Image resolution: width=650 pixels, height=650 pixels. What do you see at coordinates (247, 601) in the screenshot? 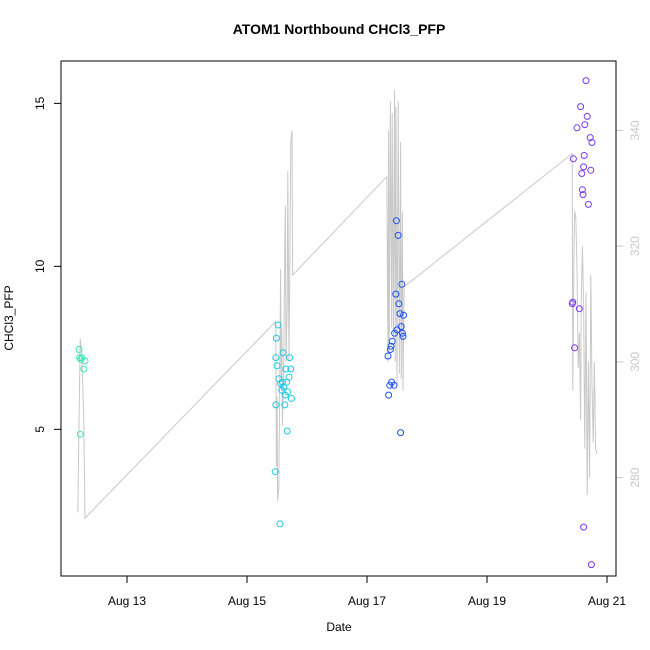
I see `x-tick-label: Aug 15` at bounding box center [247, 601].